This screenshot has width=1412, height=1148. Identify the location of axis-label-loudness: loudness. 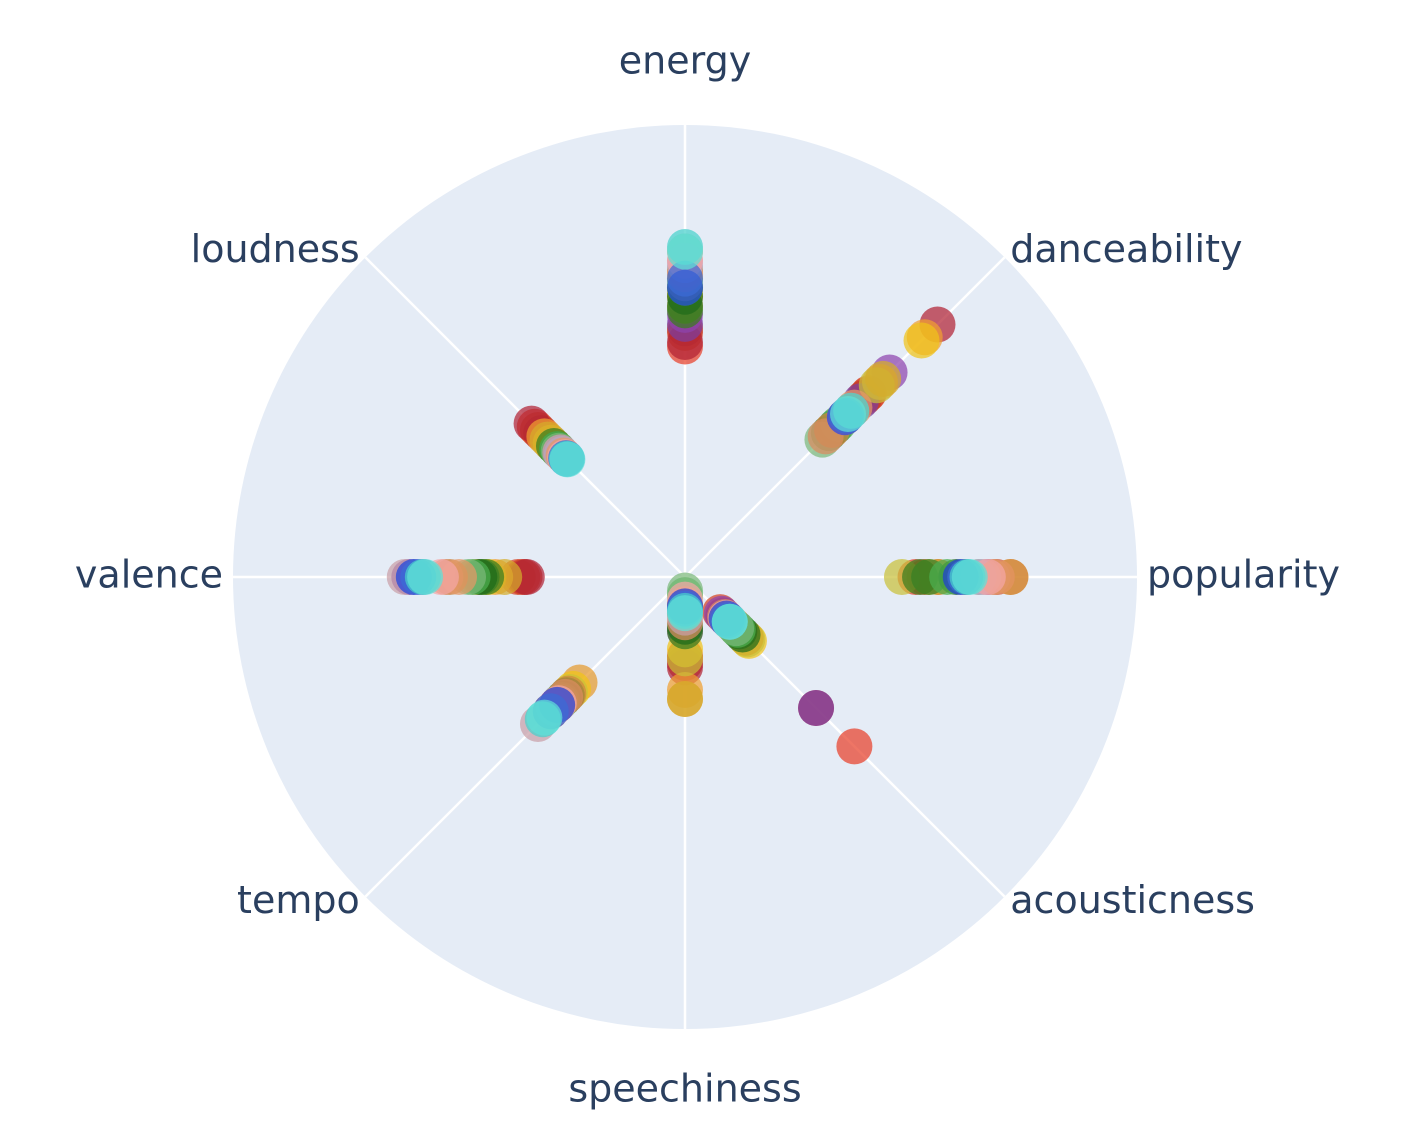
(275, 249).